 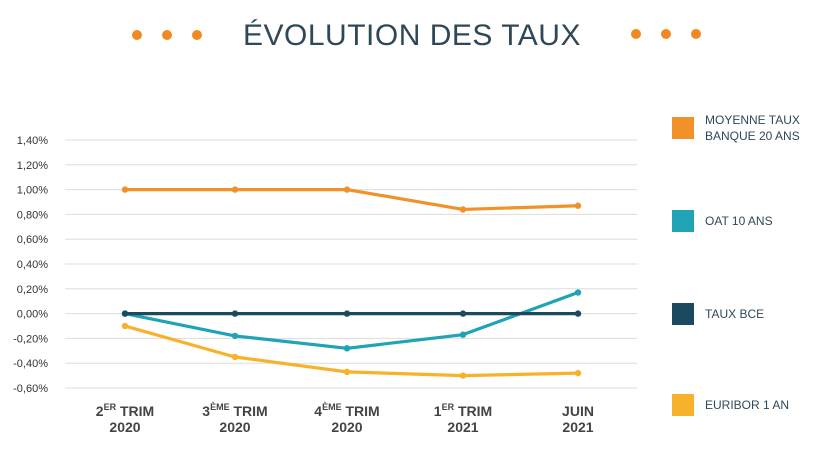 I want to click on series-oat-10-ans, so click(x=351, y=320).